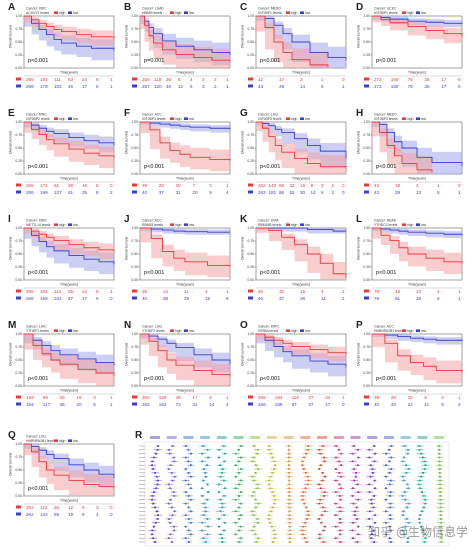 Image resolution: width=474 pixels, height=554 pixels. Describe the element at coordinates (418, 224) in the screenshot. I see `legend-swatch-low` at that location.